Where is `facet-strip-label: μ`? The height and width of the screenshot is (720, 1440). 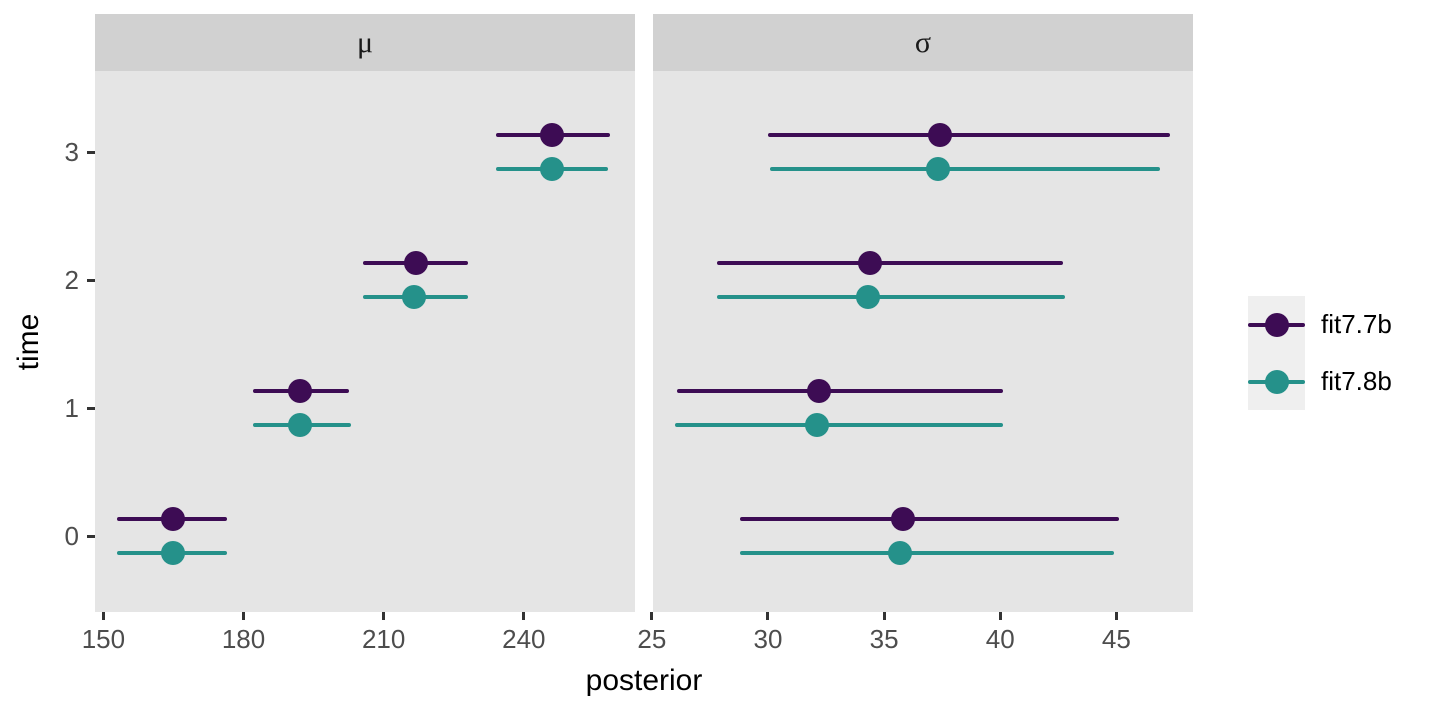
facet-strip-label: μ is located at coordinates (365, 42).